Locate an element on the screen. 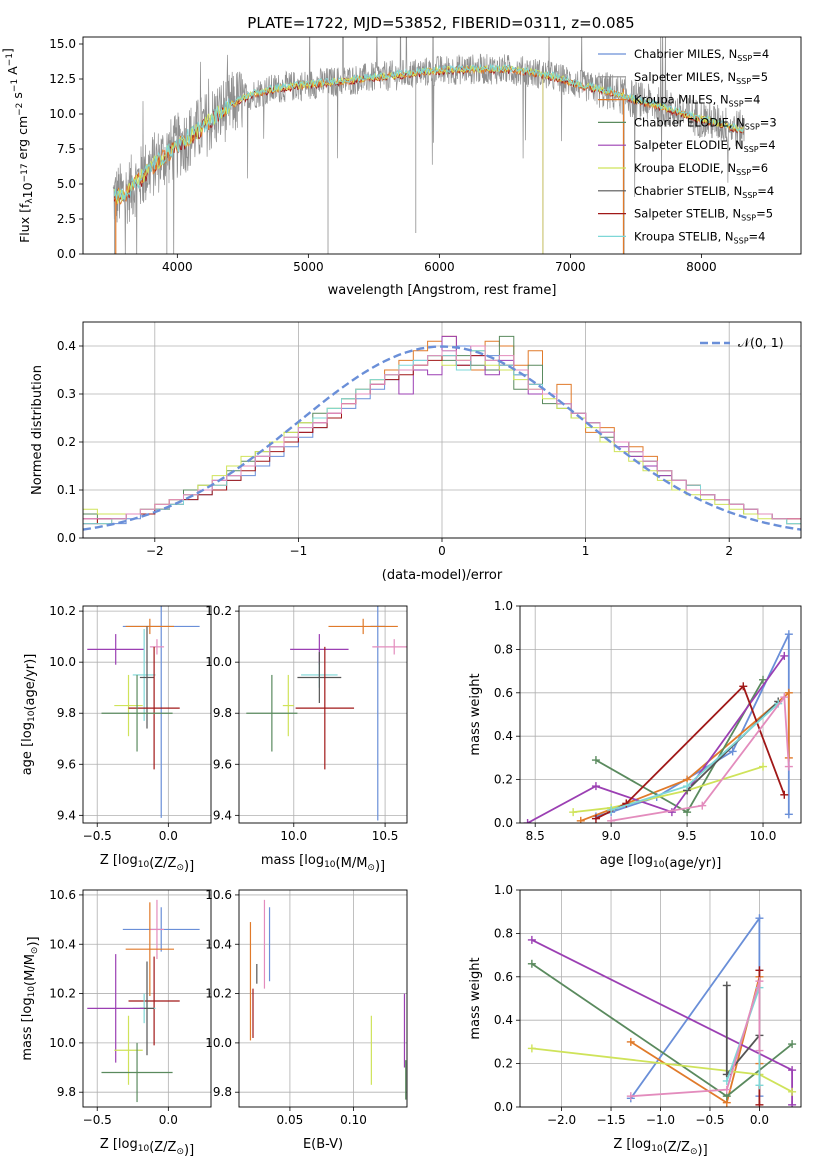 Image resolution: width=819 pixels, height=1170 pixels. legend-entry: Kroupa MILES, NSSP=4 is located at coordinates (697, 101).